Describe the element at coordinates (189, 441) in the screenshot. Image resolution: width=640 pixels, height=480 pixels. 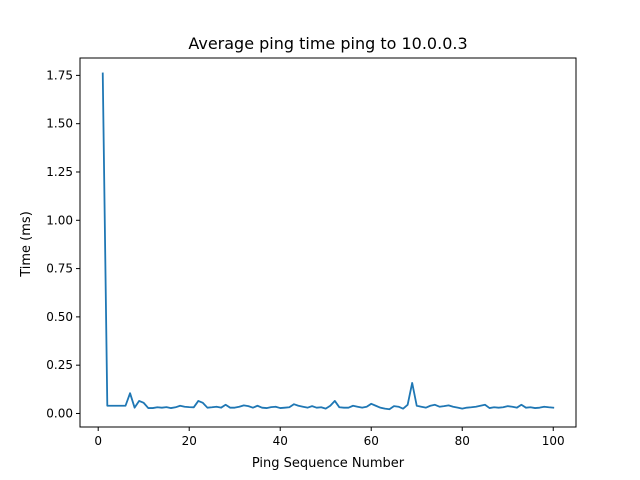
I see `x-tick-label: 20` at that location.